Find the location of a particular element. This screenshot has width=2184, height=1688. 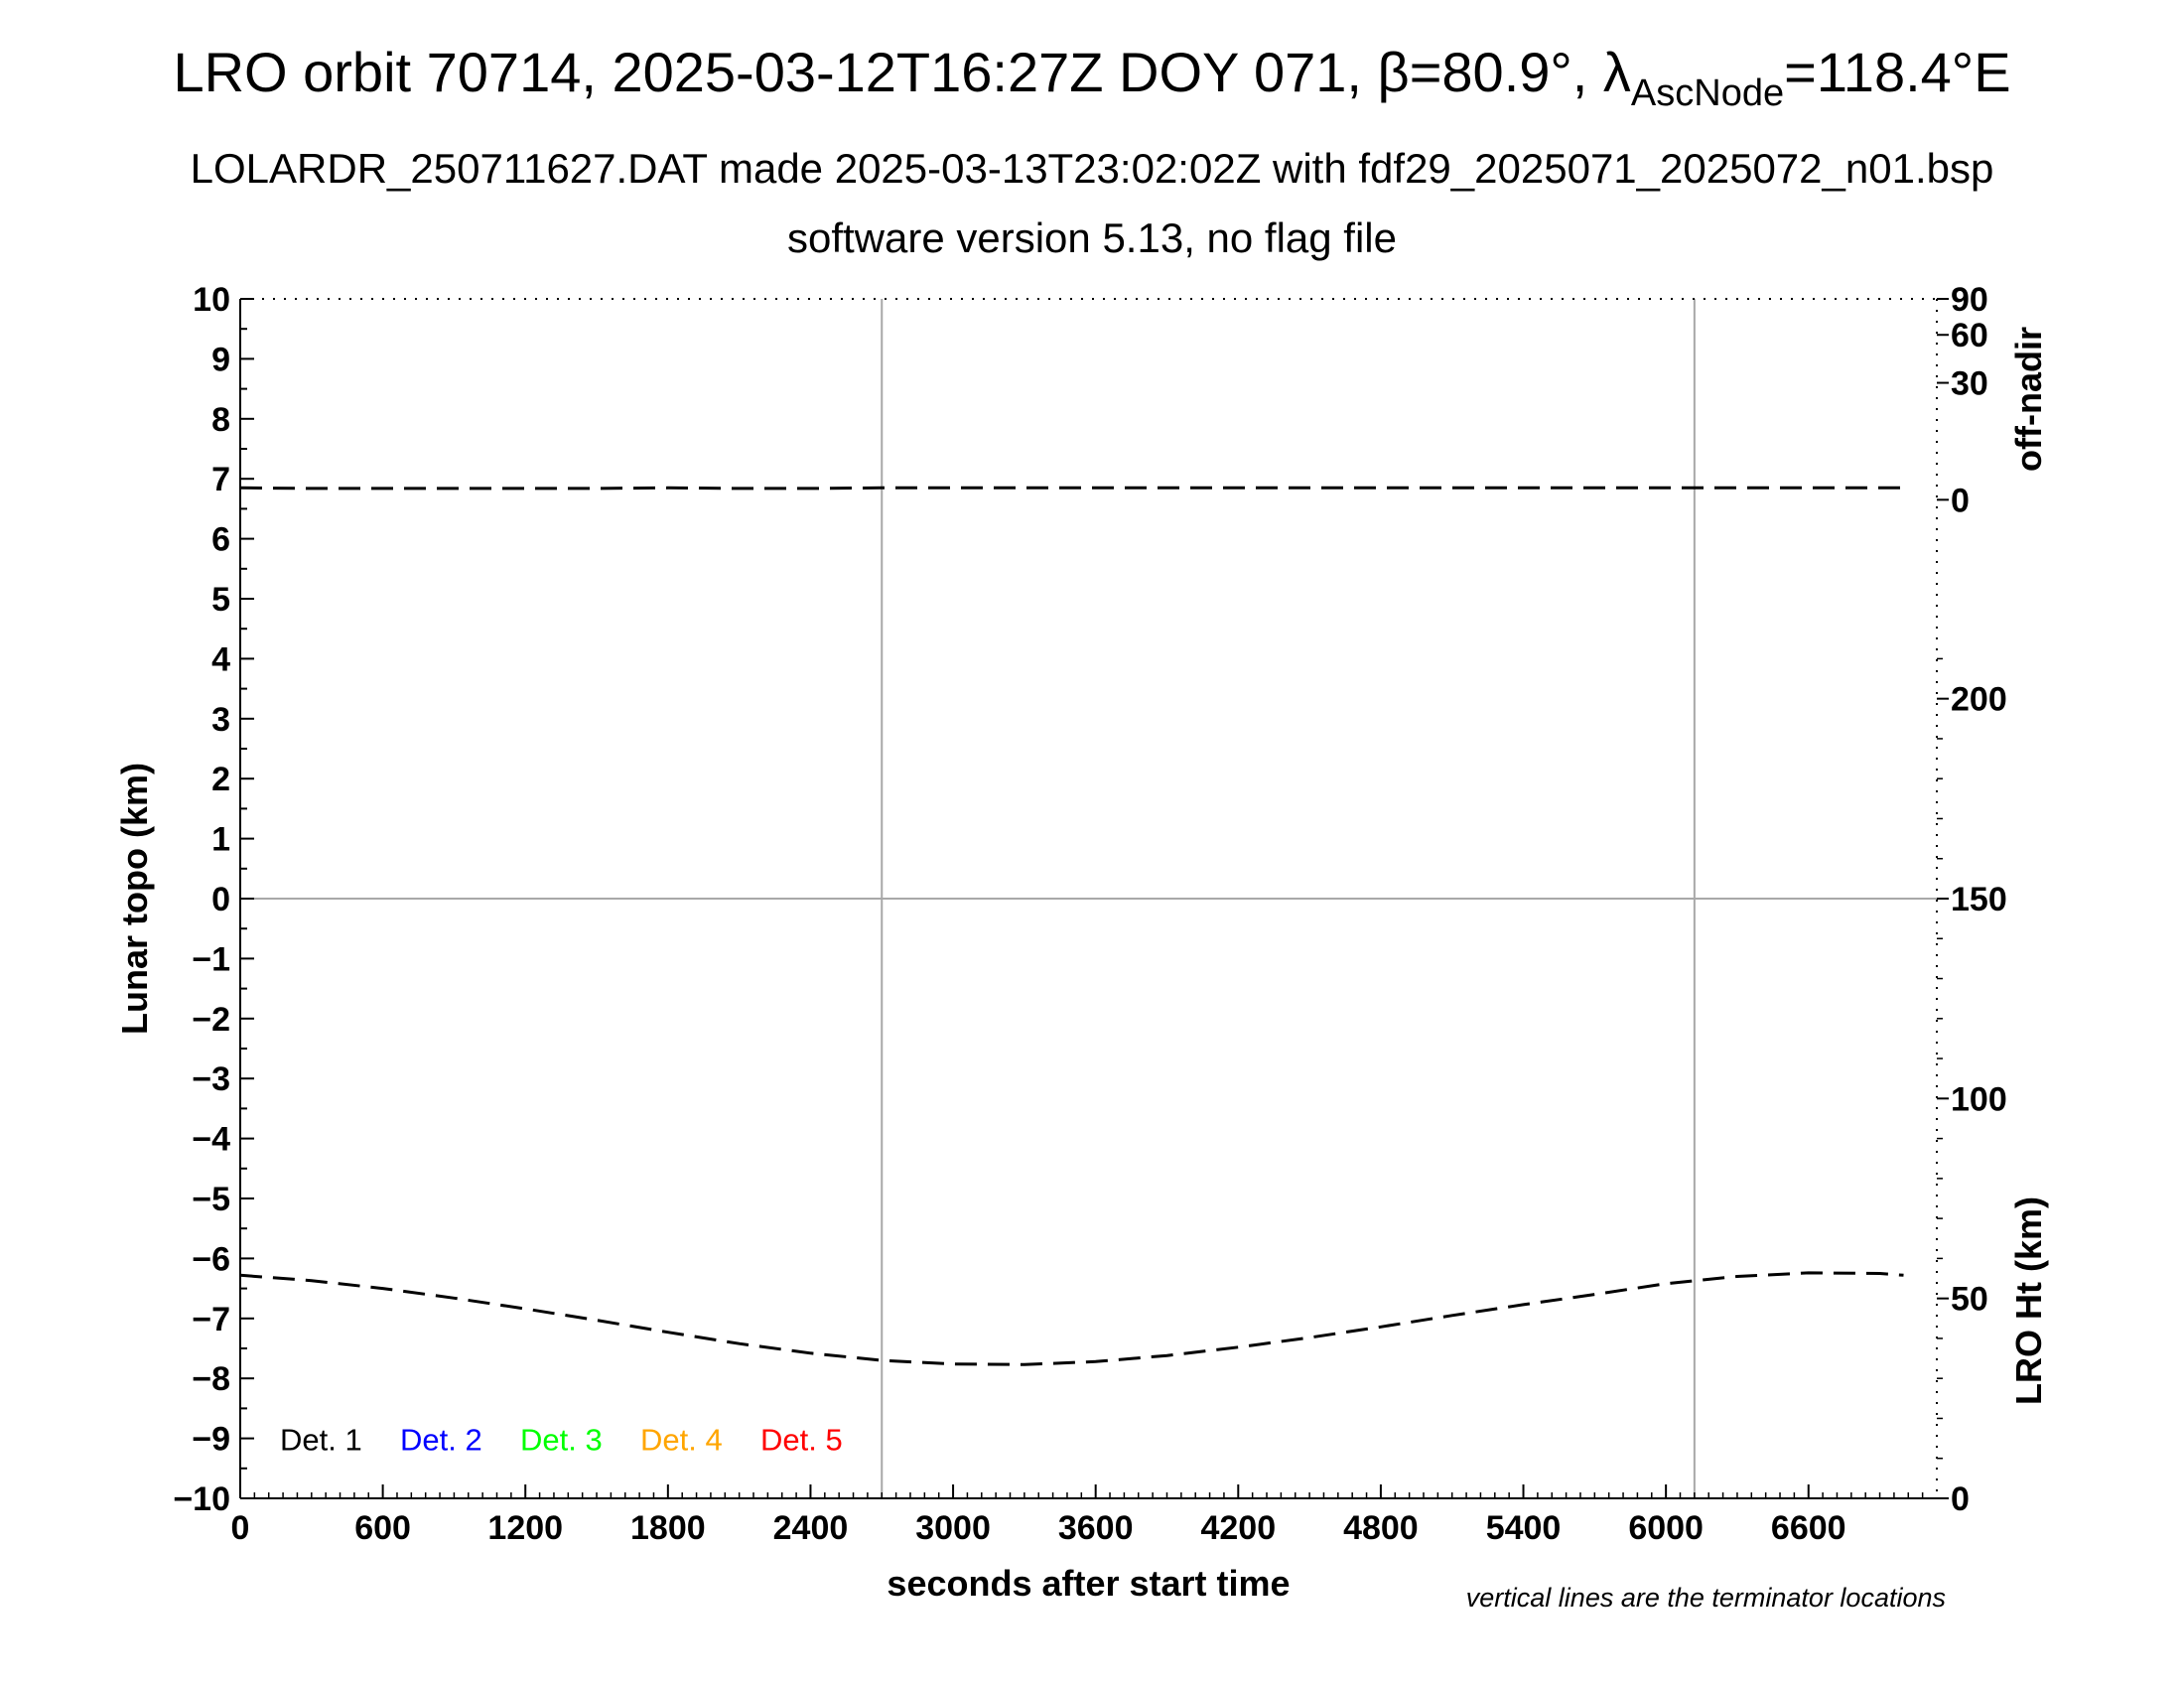

y-tick-label: −9 is located at coordinates (211, 1440).